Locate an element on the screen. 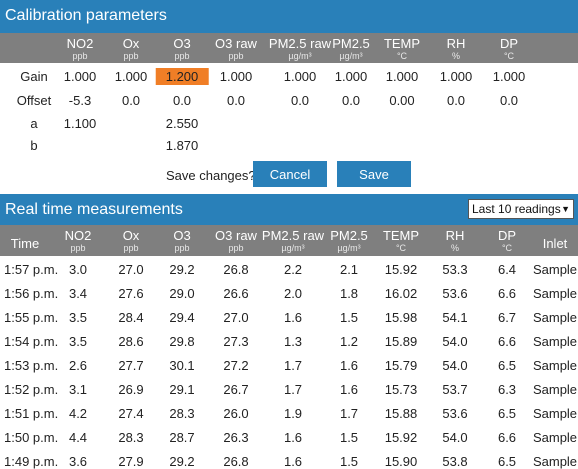 Image resolution: width=578 pixels, height=469 pixels. calibration-col-header: Ox ppb is located at coordinates (131, 49).